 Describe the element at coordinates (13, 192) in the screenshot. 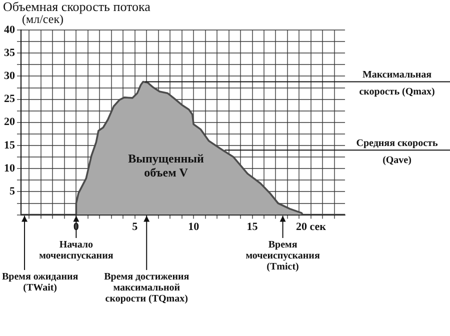

I see `y-tick-label: 5` at that location.